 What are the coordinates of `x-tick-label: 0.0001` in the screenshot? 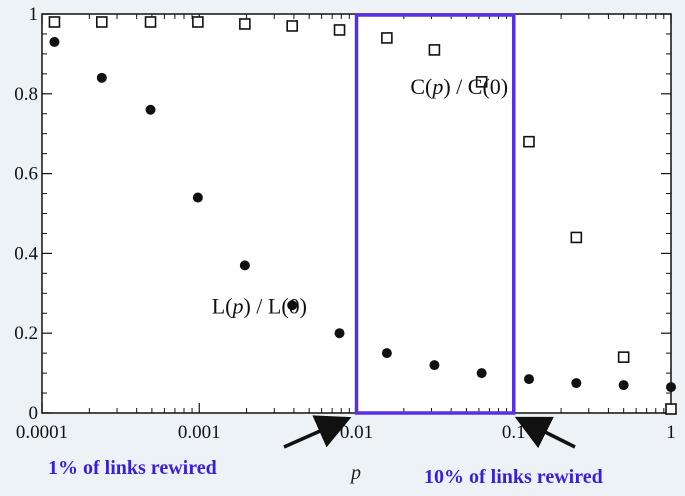 It's located at (42, 432).